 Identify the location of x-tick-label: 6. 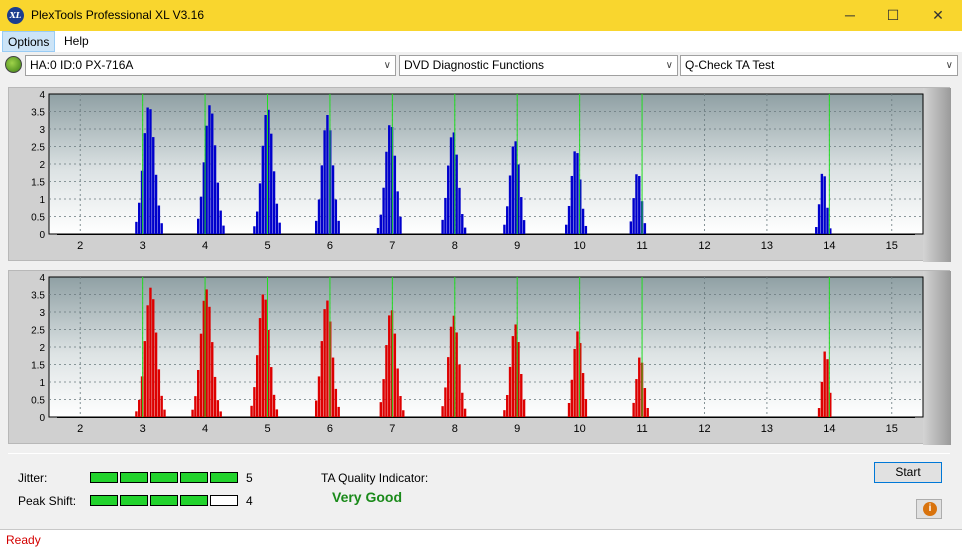
(330, 246).